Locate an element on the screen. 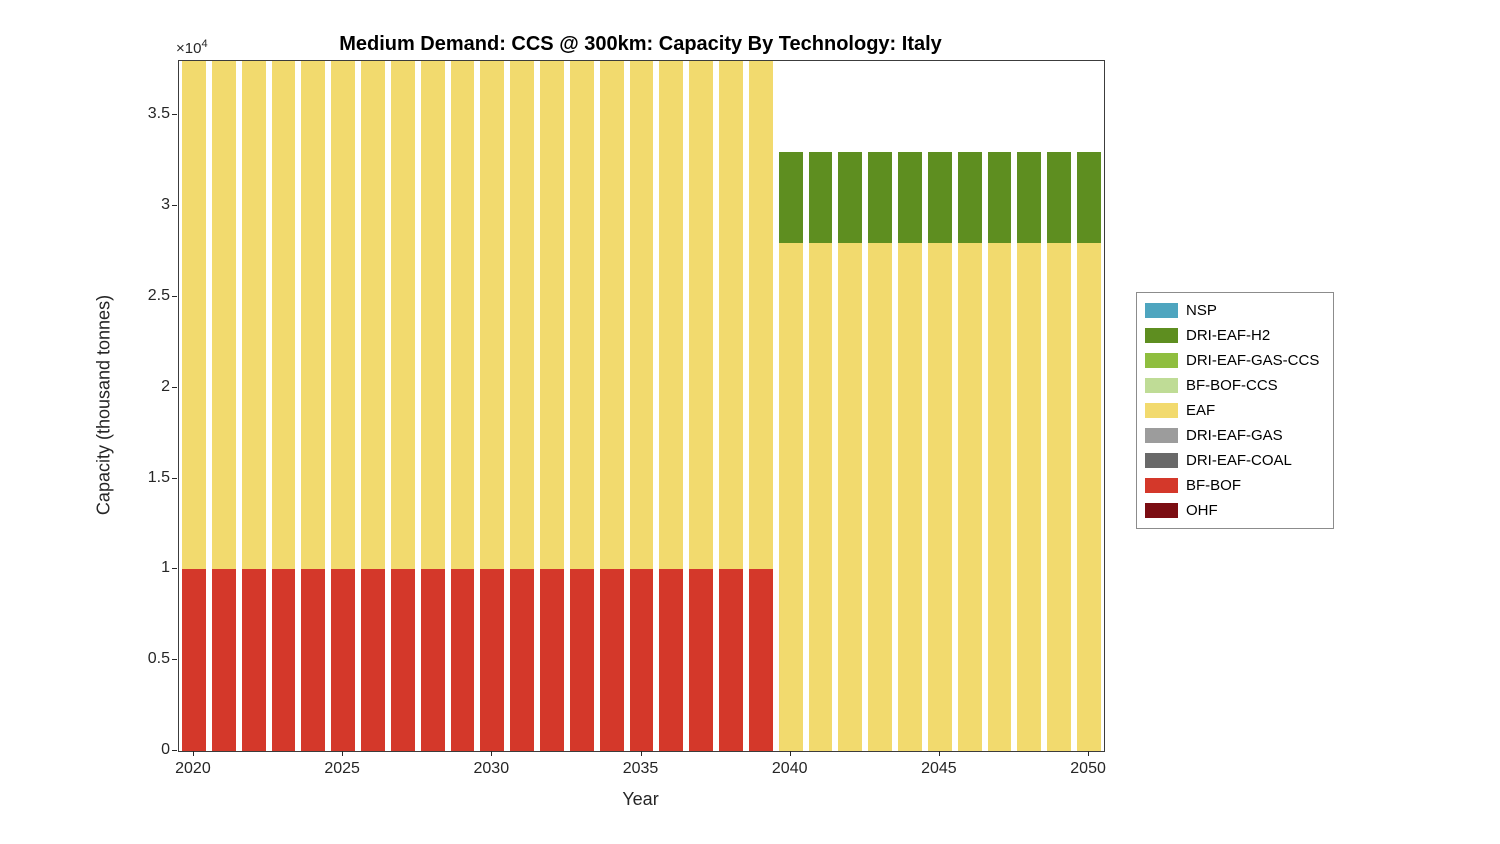 This screenshot has width=1500, height=844. bar-segment-BF-BOF-2021 is located at coordinates (223, 660).